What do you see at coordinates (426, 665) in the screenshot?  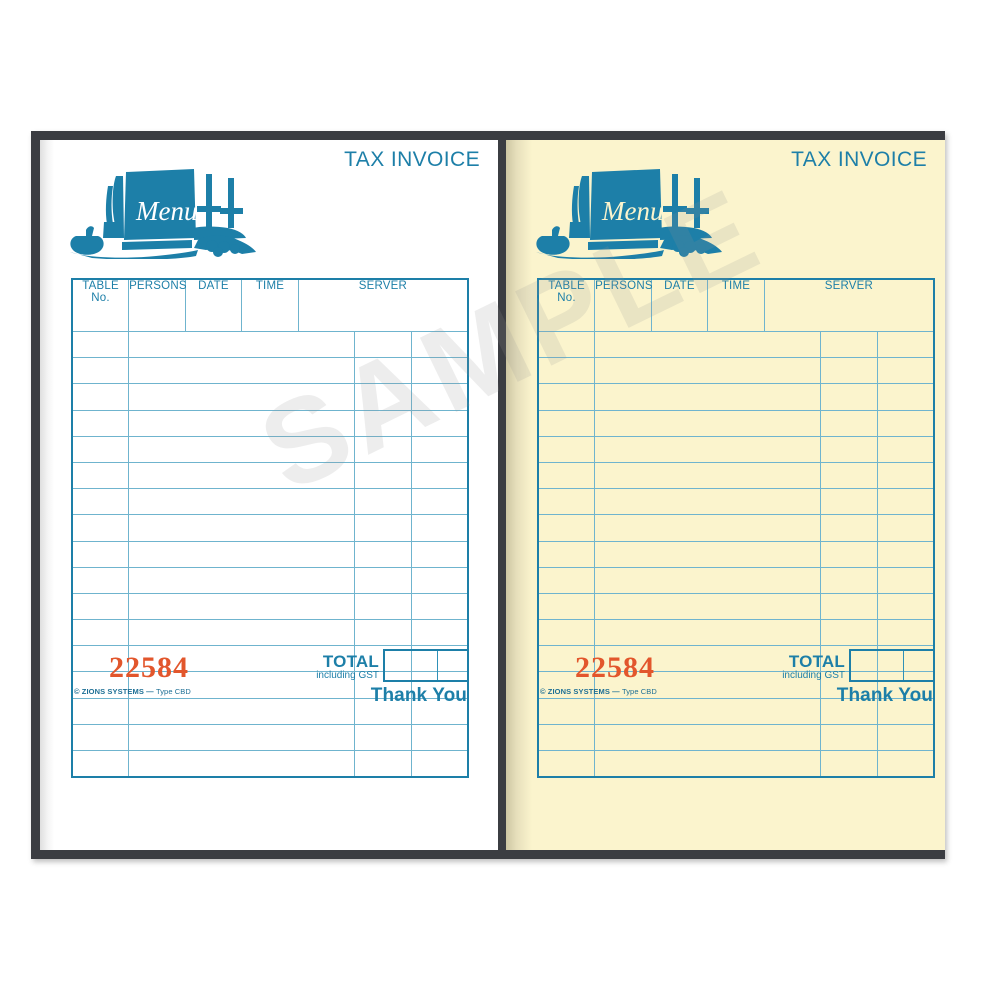 I see `total-amount-box-white` at bounding box center [426, 665].